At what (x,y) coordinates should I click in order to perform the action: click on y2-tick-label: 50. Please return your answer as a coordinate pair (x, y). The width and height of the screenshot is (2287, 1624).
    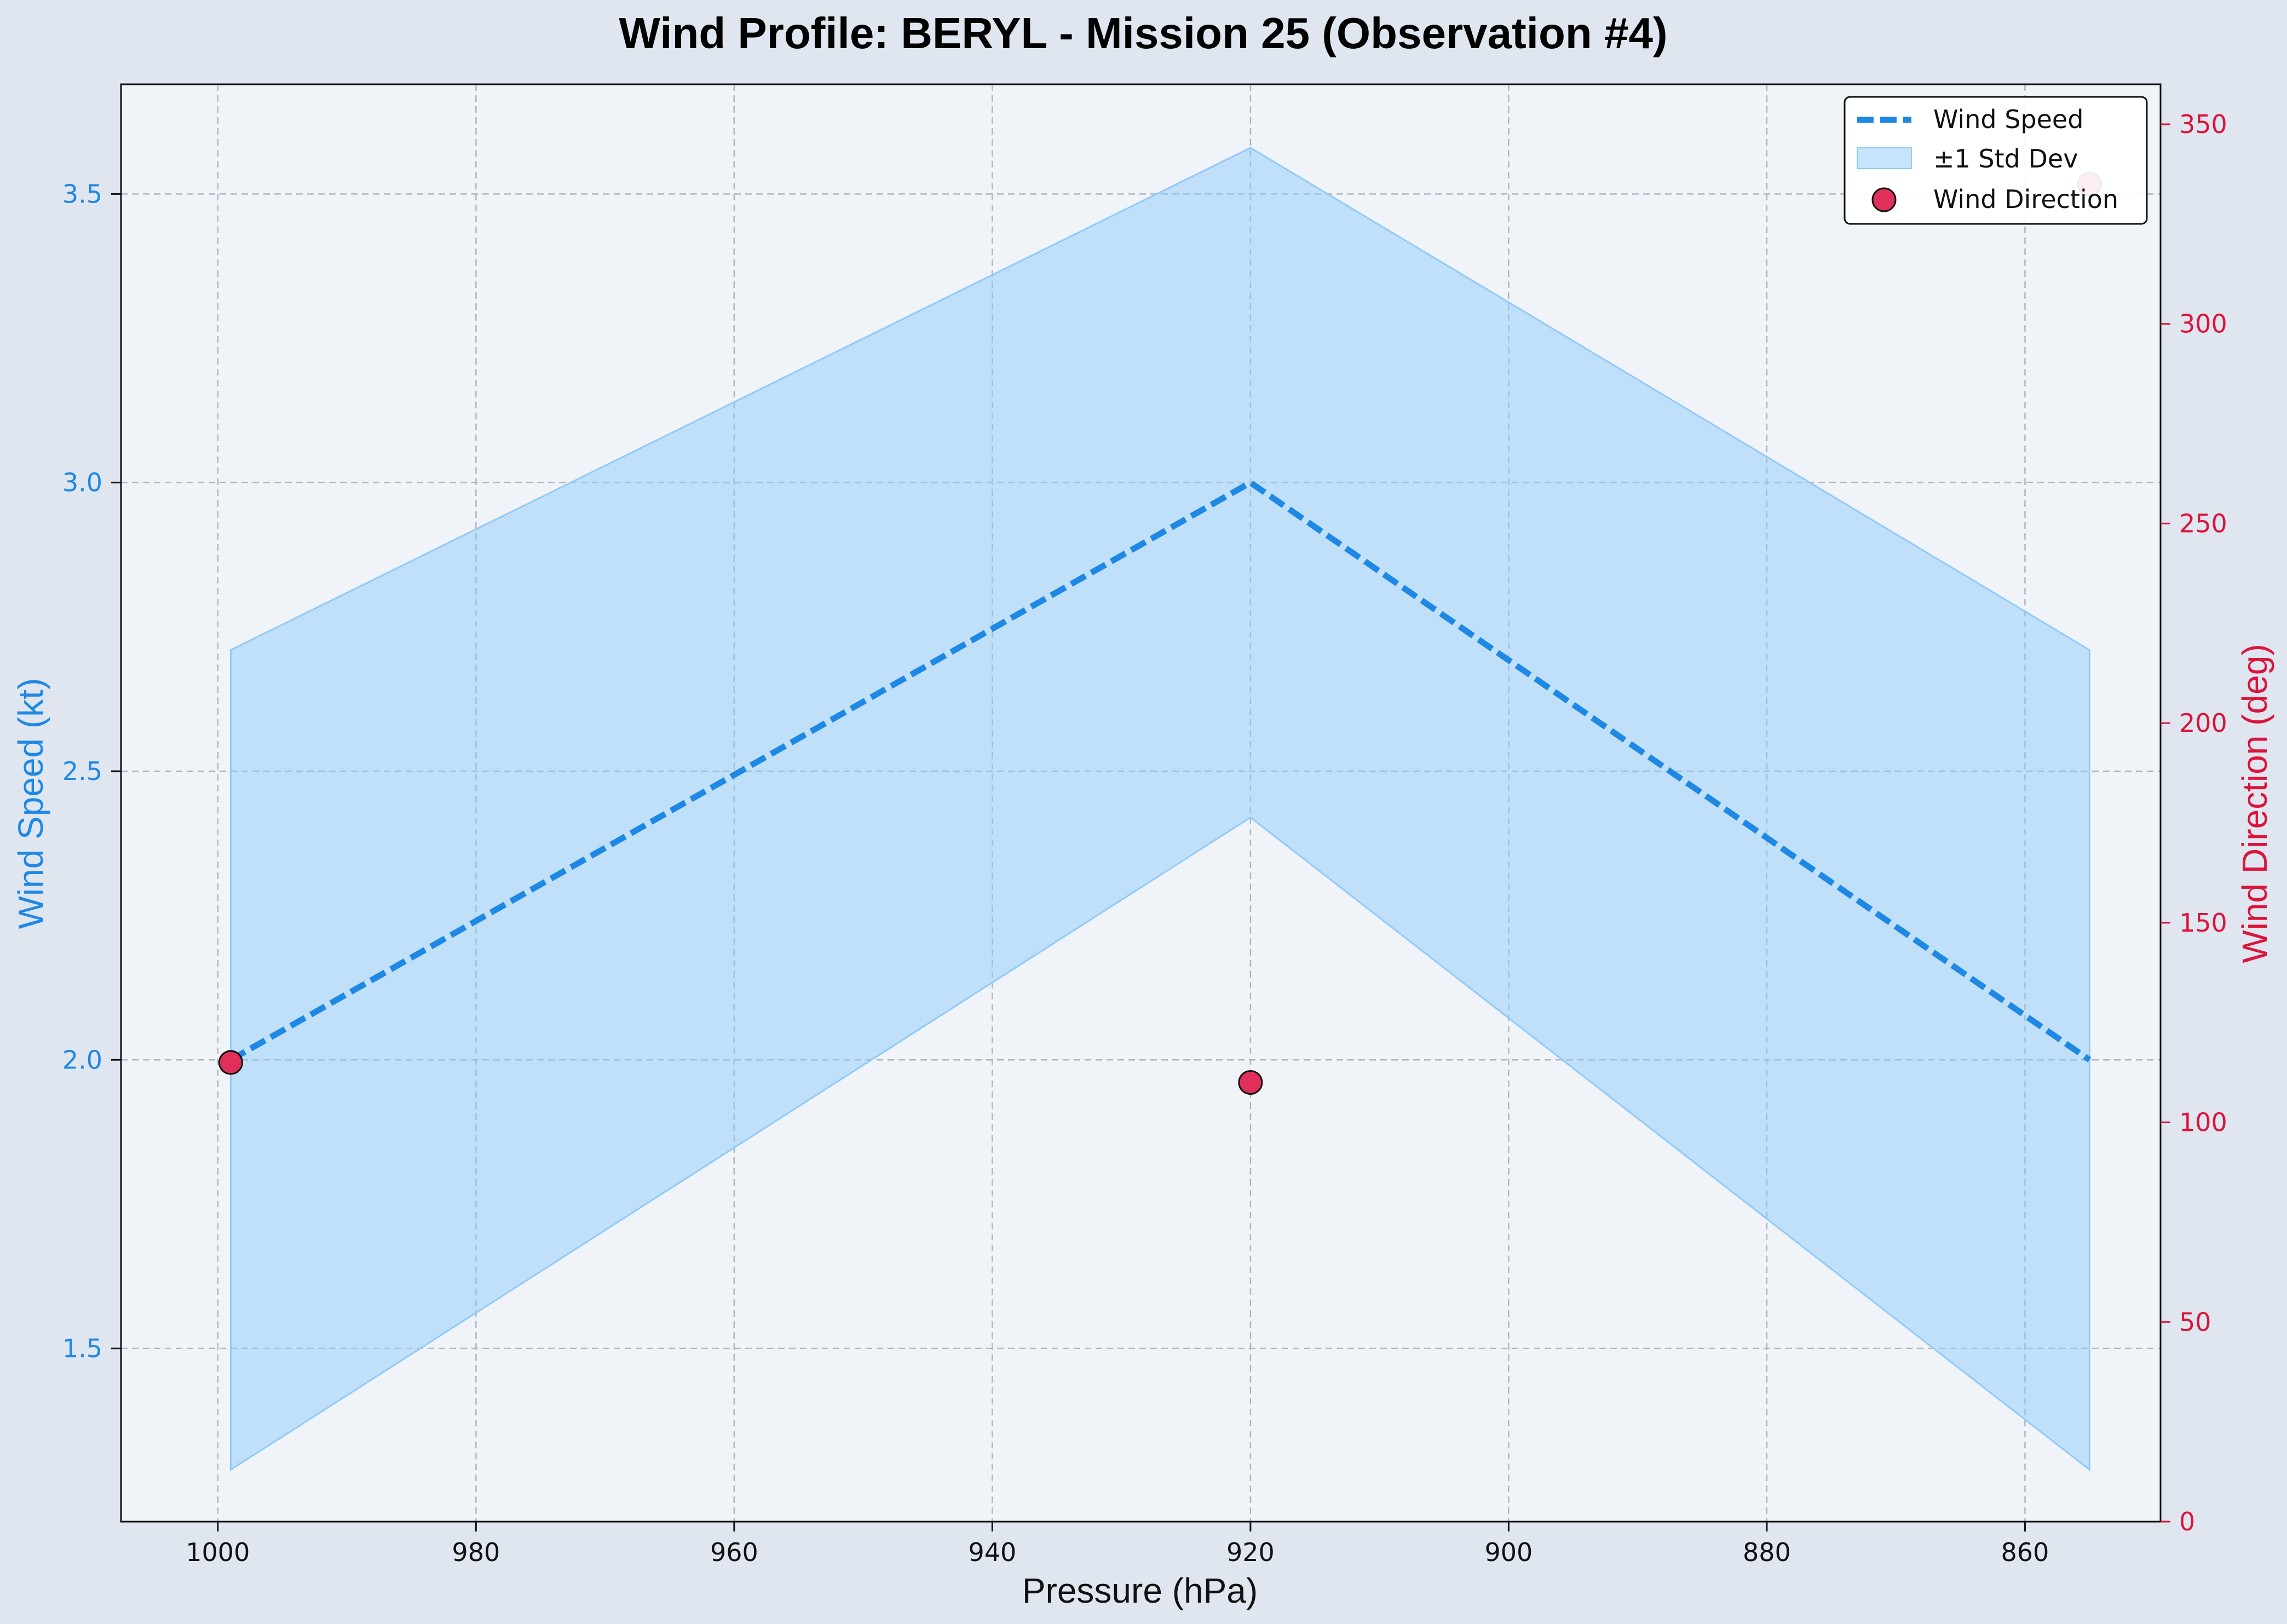
    Looking at the image, I should click on (2195, 1322).